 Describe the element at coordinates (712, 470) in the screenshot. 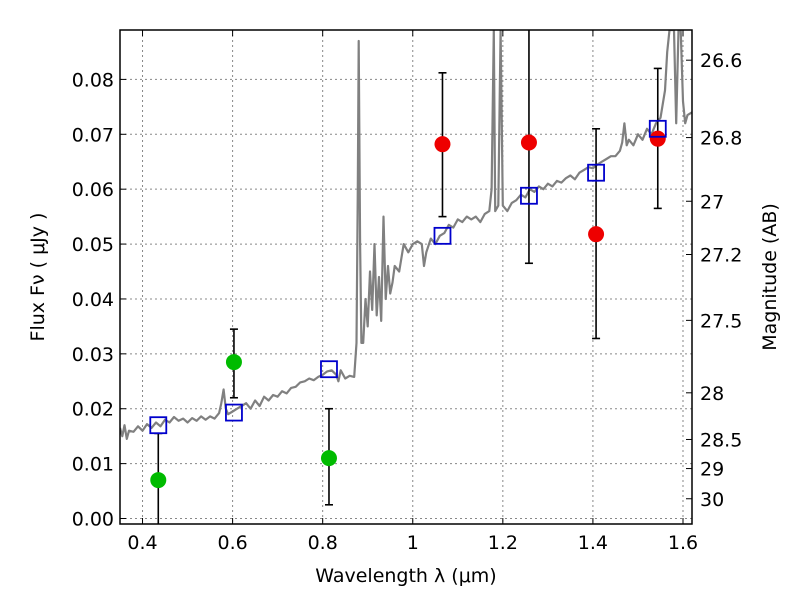

I see `y2-tick-label: 29` at that location.